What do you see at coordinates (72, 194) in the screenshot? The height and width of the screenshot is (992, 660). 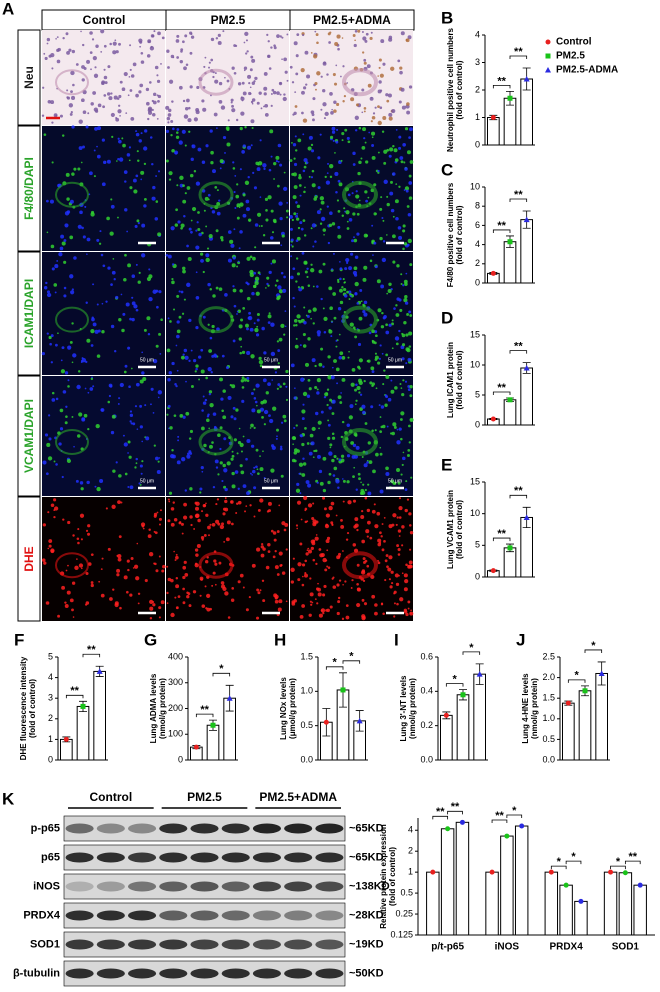 I see `airway` at bounding box center [72, 194].